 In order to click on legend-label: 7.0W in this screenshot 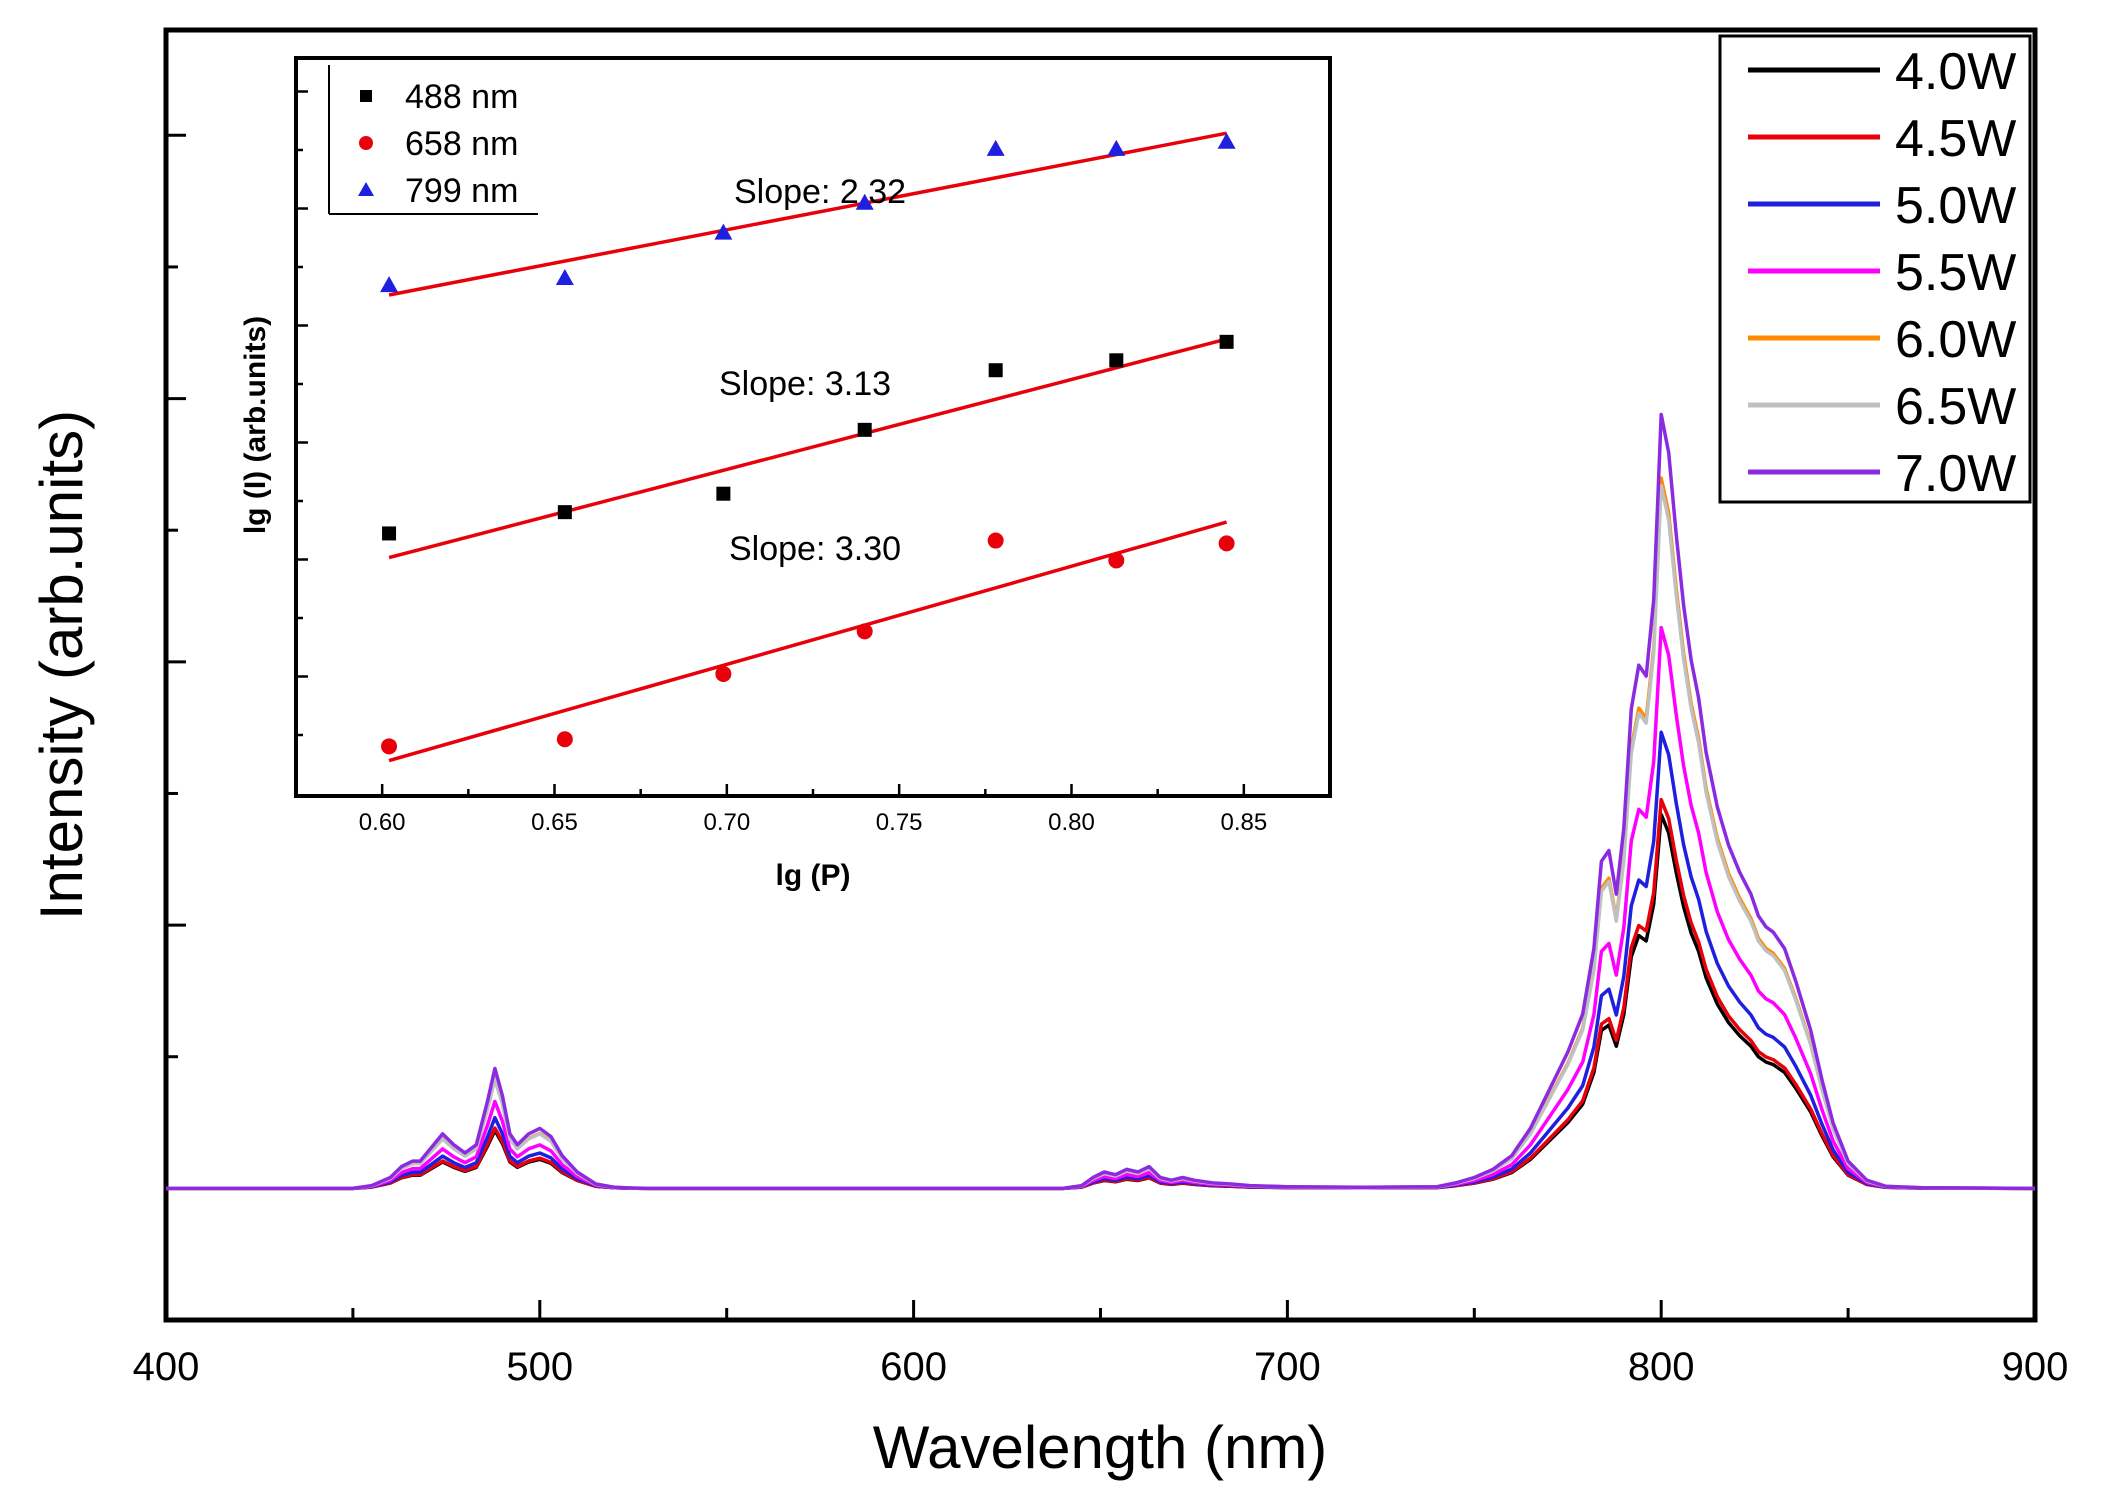, I will do `click(1955, 474)`.